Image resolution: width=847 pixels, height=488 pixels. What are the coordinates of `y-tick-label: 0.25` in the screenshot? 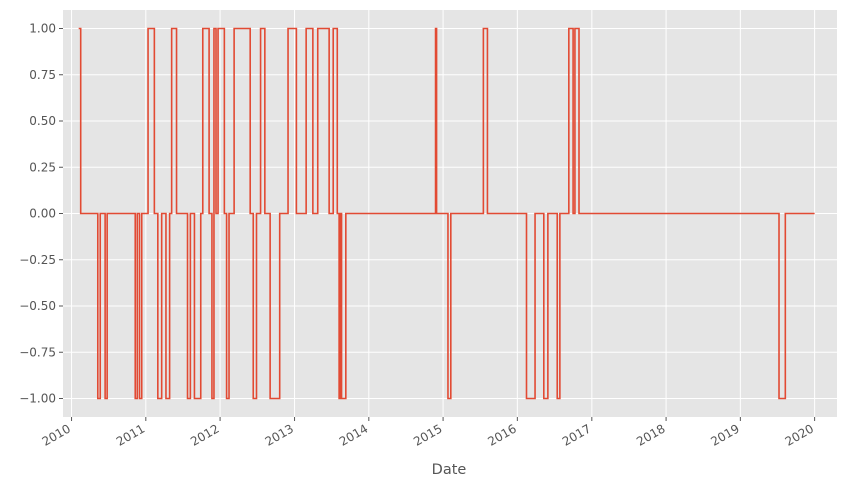 It's located at (42, 167).